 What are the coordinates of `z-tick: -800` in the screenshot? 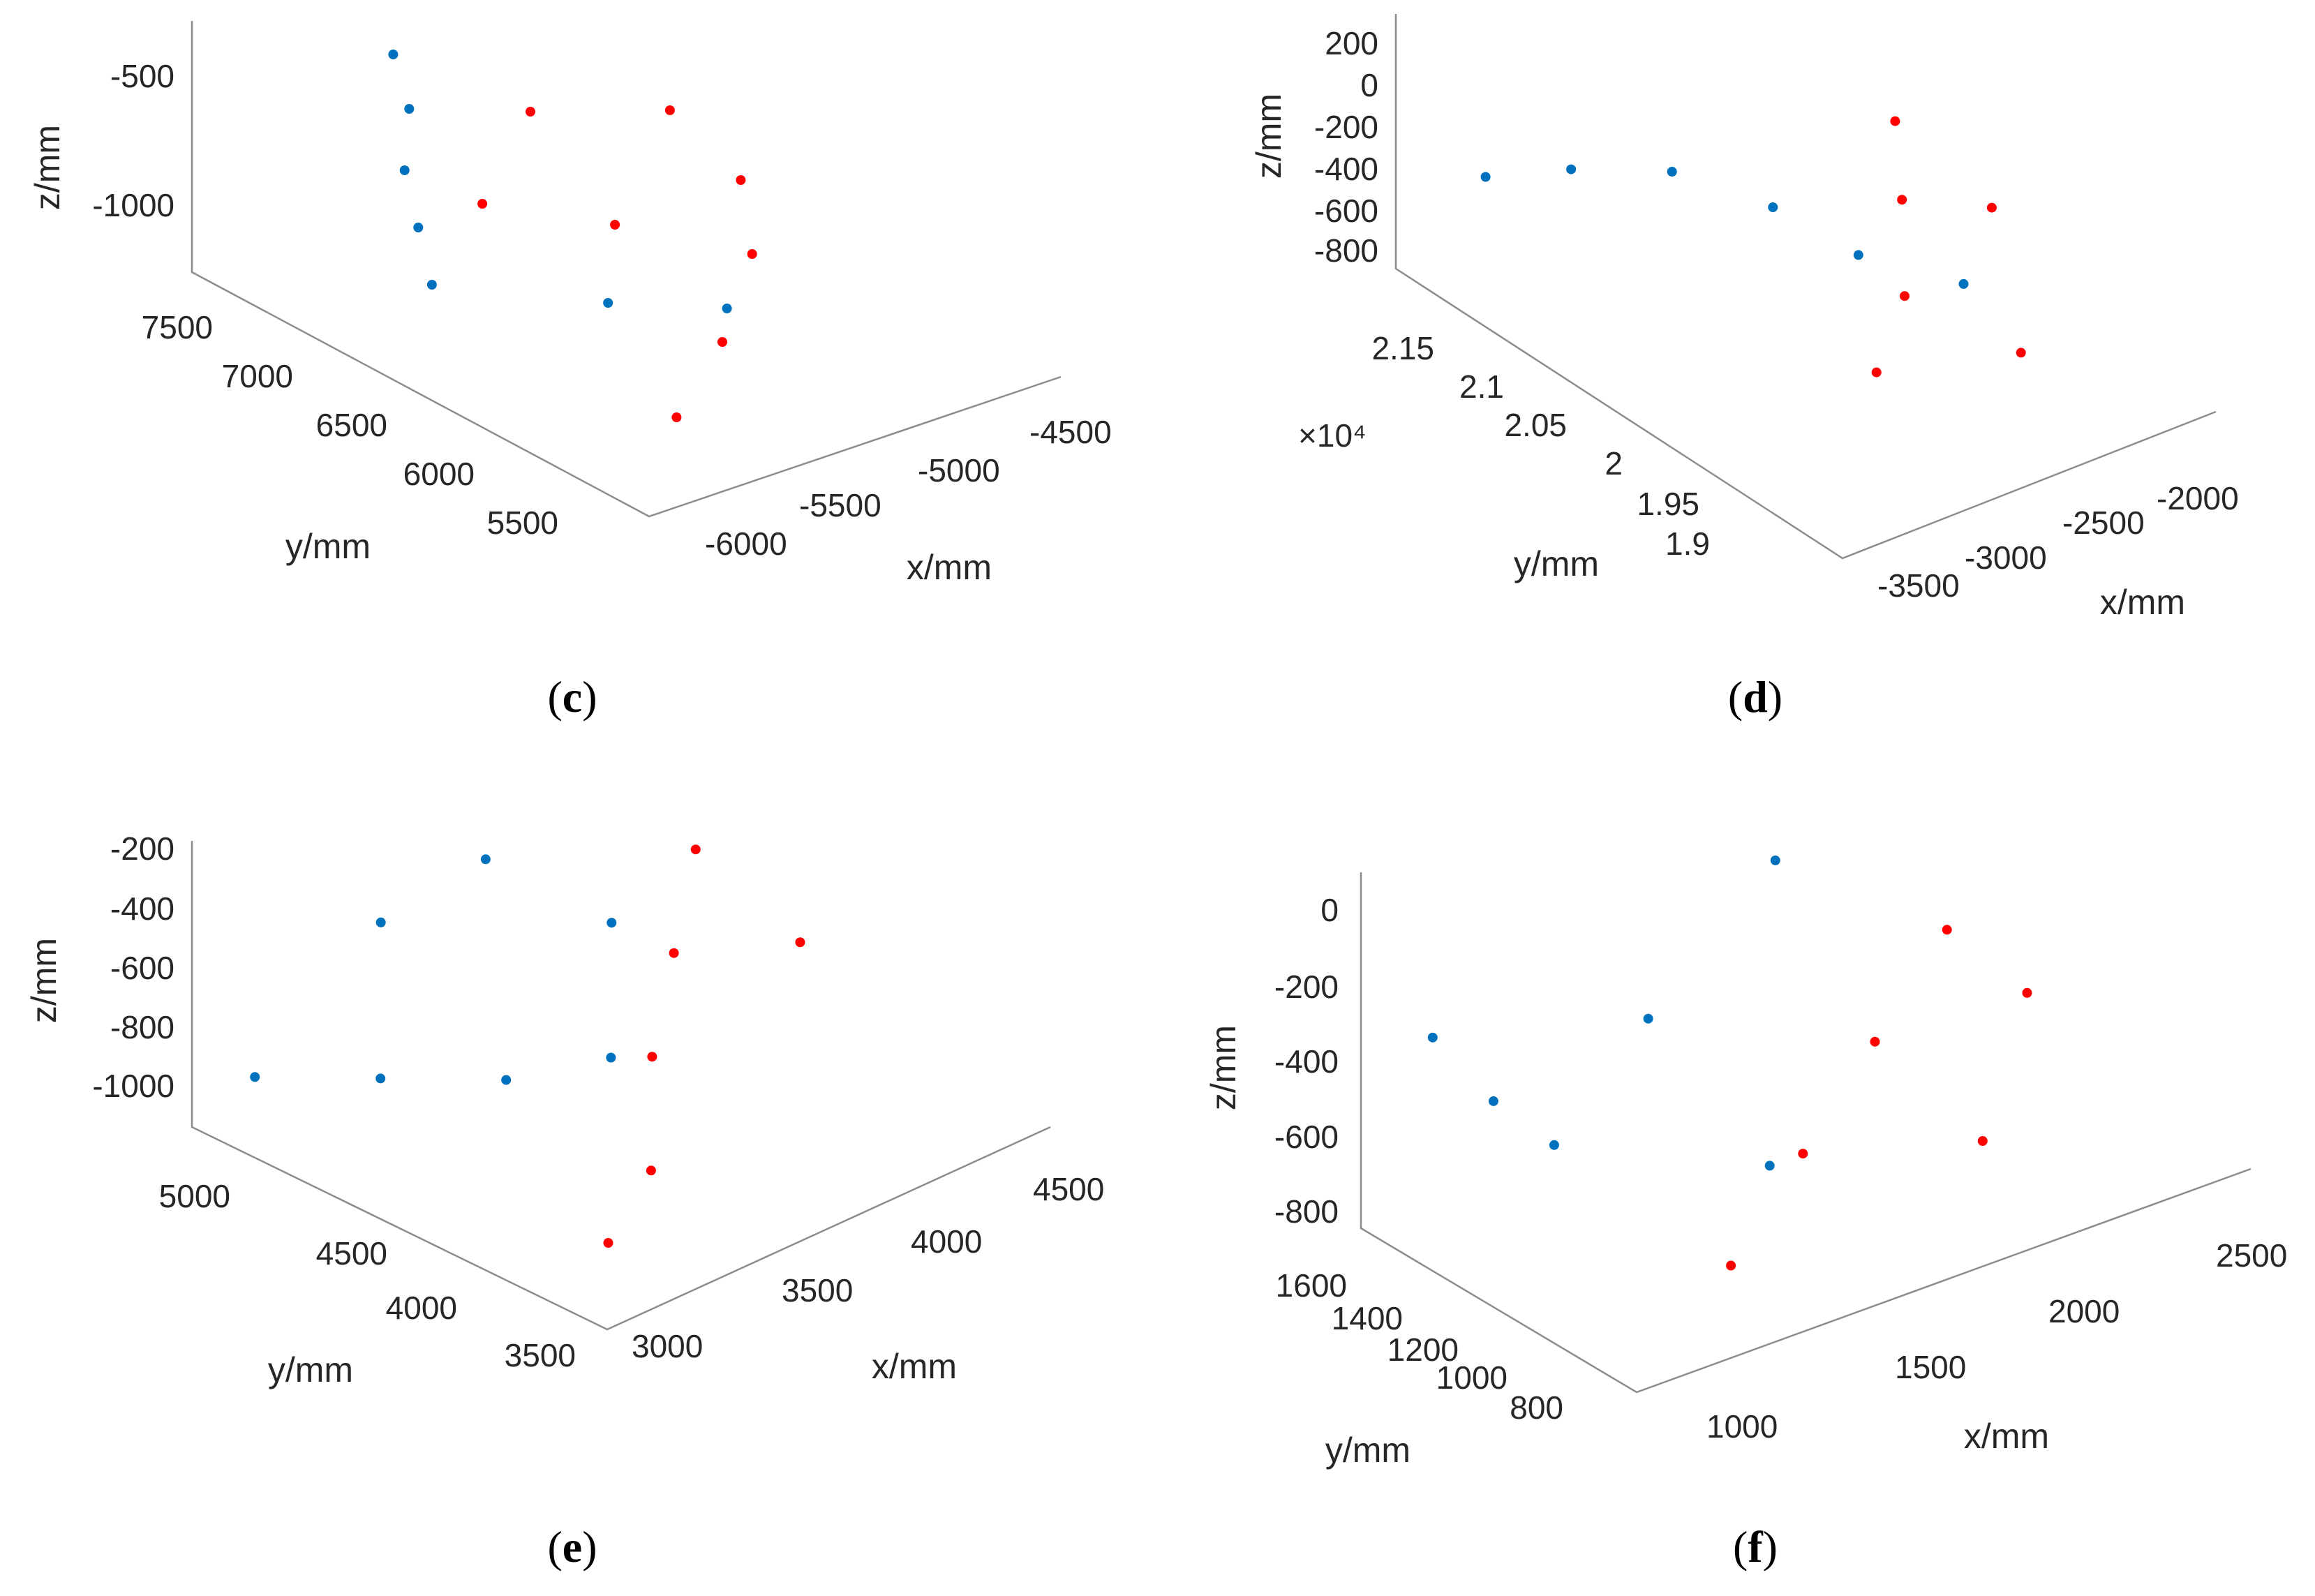 It's located at (1306, 1211).